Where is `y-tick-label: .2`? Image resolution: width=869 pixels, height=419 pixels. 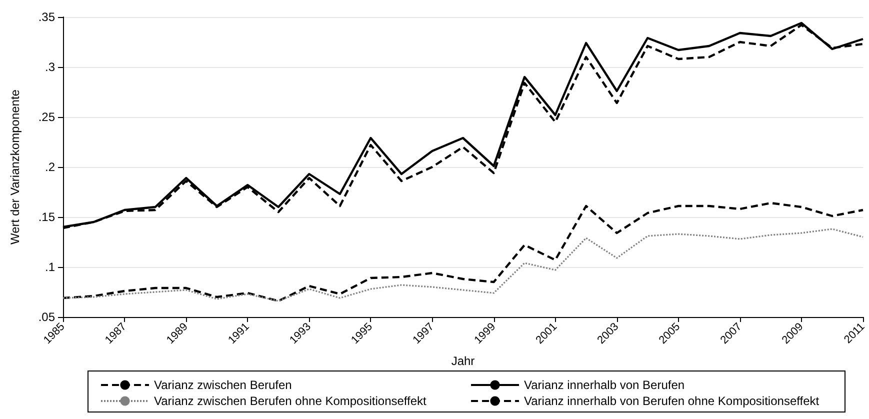 y-tick-label: .2 is located at coordinates (50, 167).